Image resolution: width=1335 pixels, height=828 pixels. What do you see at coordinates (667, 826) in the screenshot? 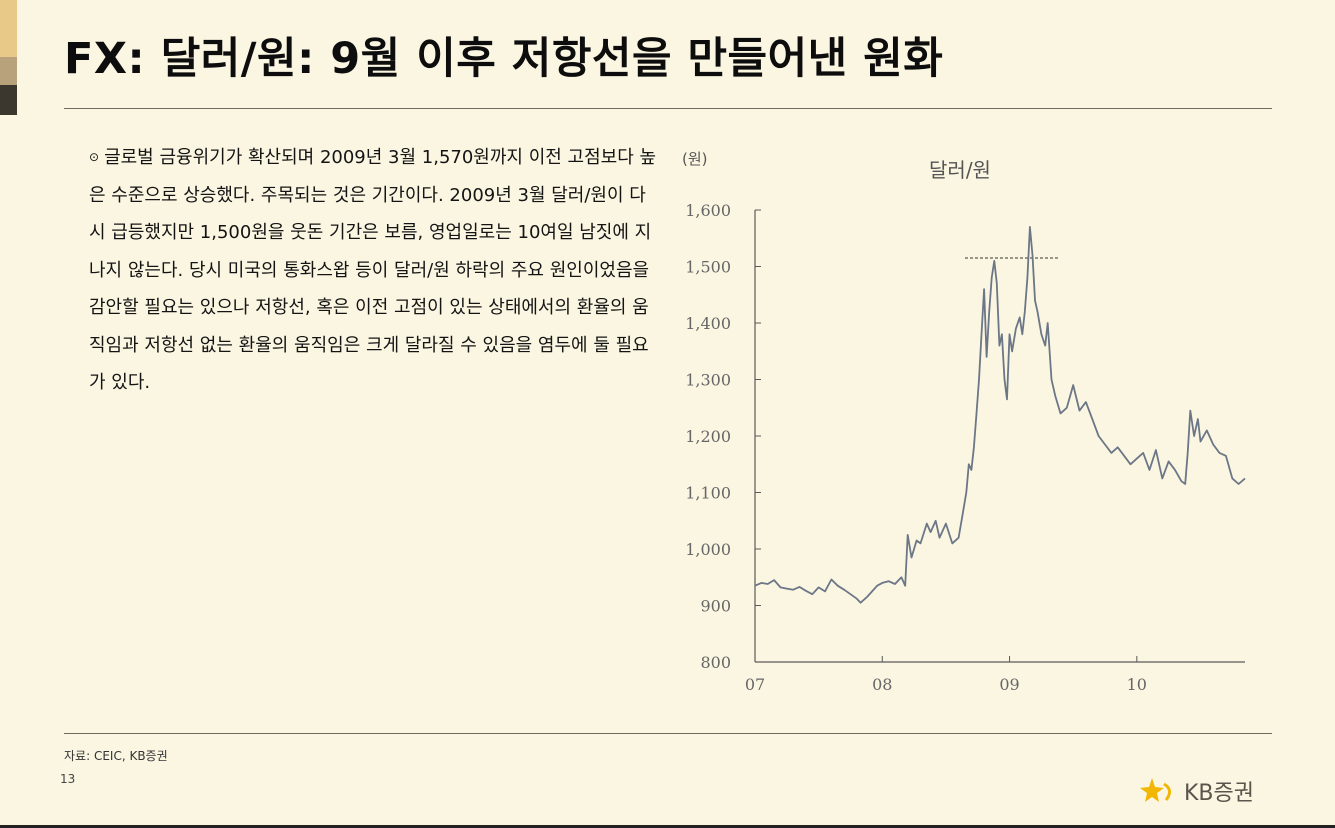
I see `bottom-border` at bounding box center [667, 826].